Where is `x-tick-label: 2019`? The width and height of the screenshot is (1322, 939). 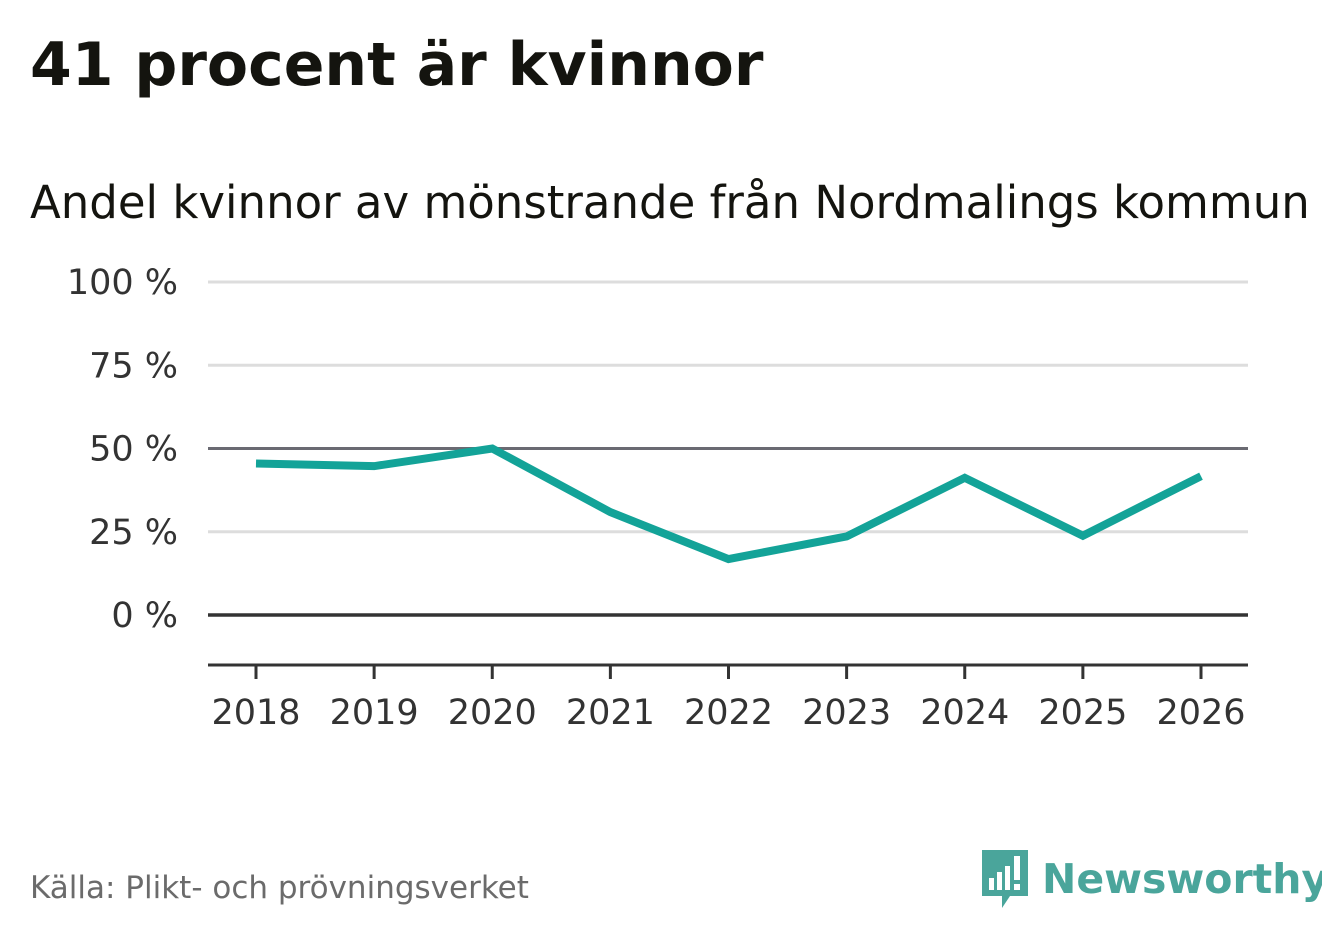
x-tick-label: 2019 is located at coordinates (374, 713).